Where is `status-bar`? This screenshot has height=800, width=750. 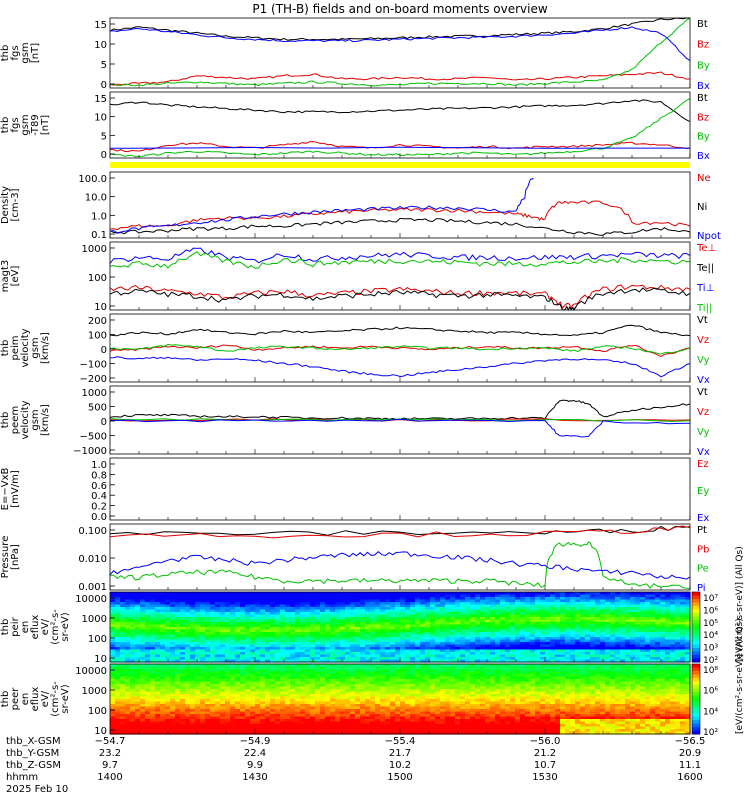
status-bar is located at coordinates (400, 165).